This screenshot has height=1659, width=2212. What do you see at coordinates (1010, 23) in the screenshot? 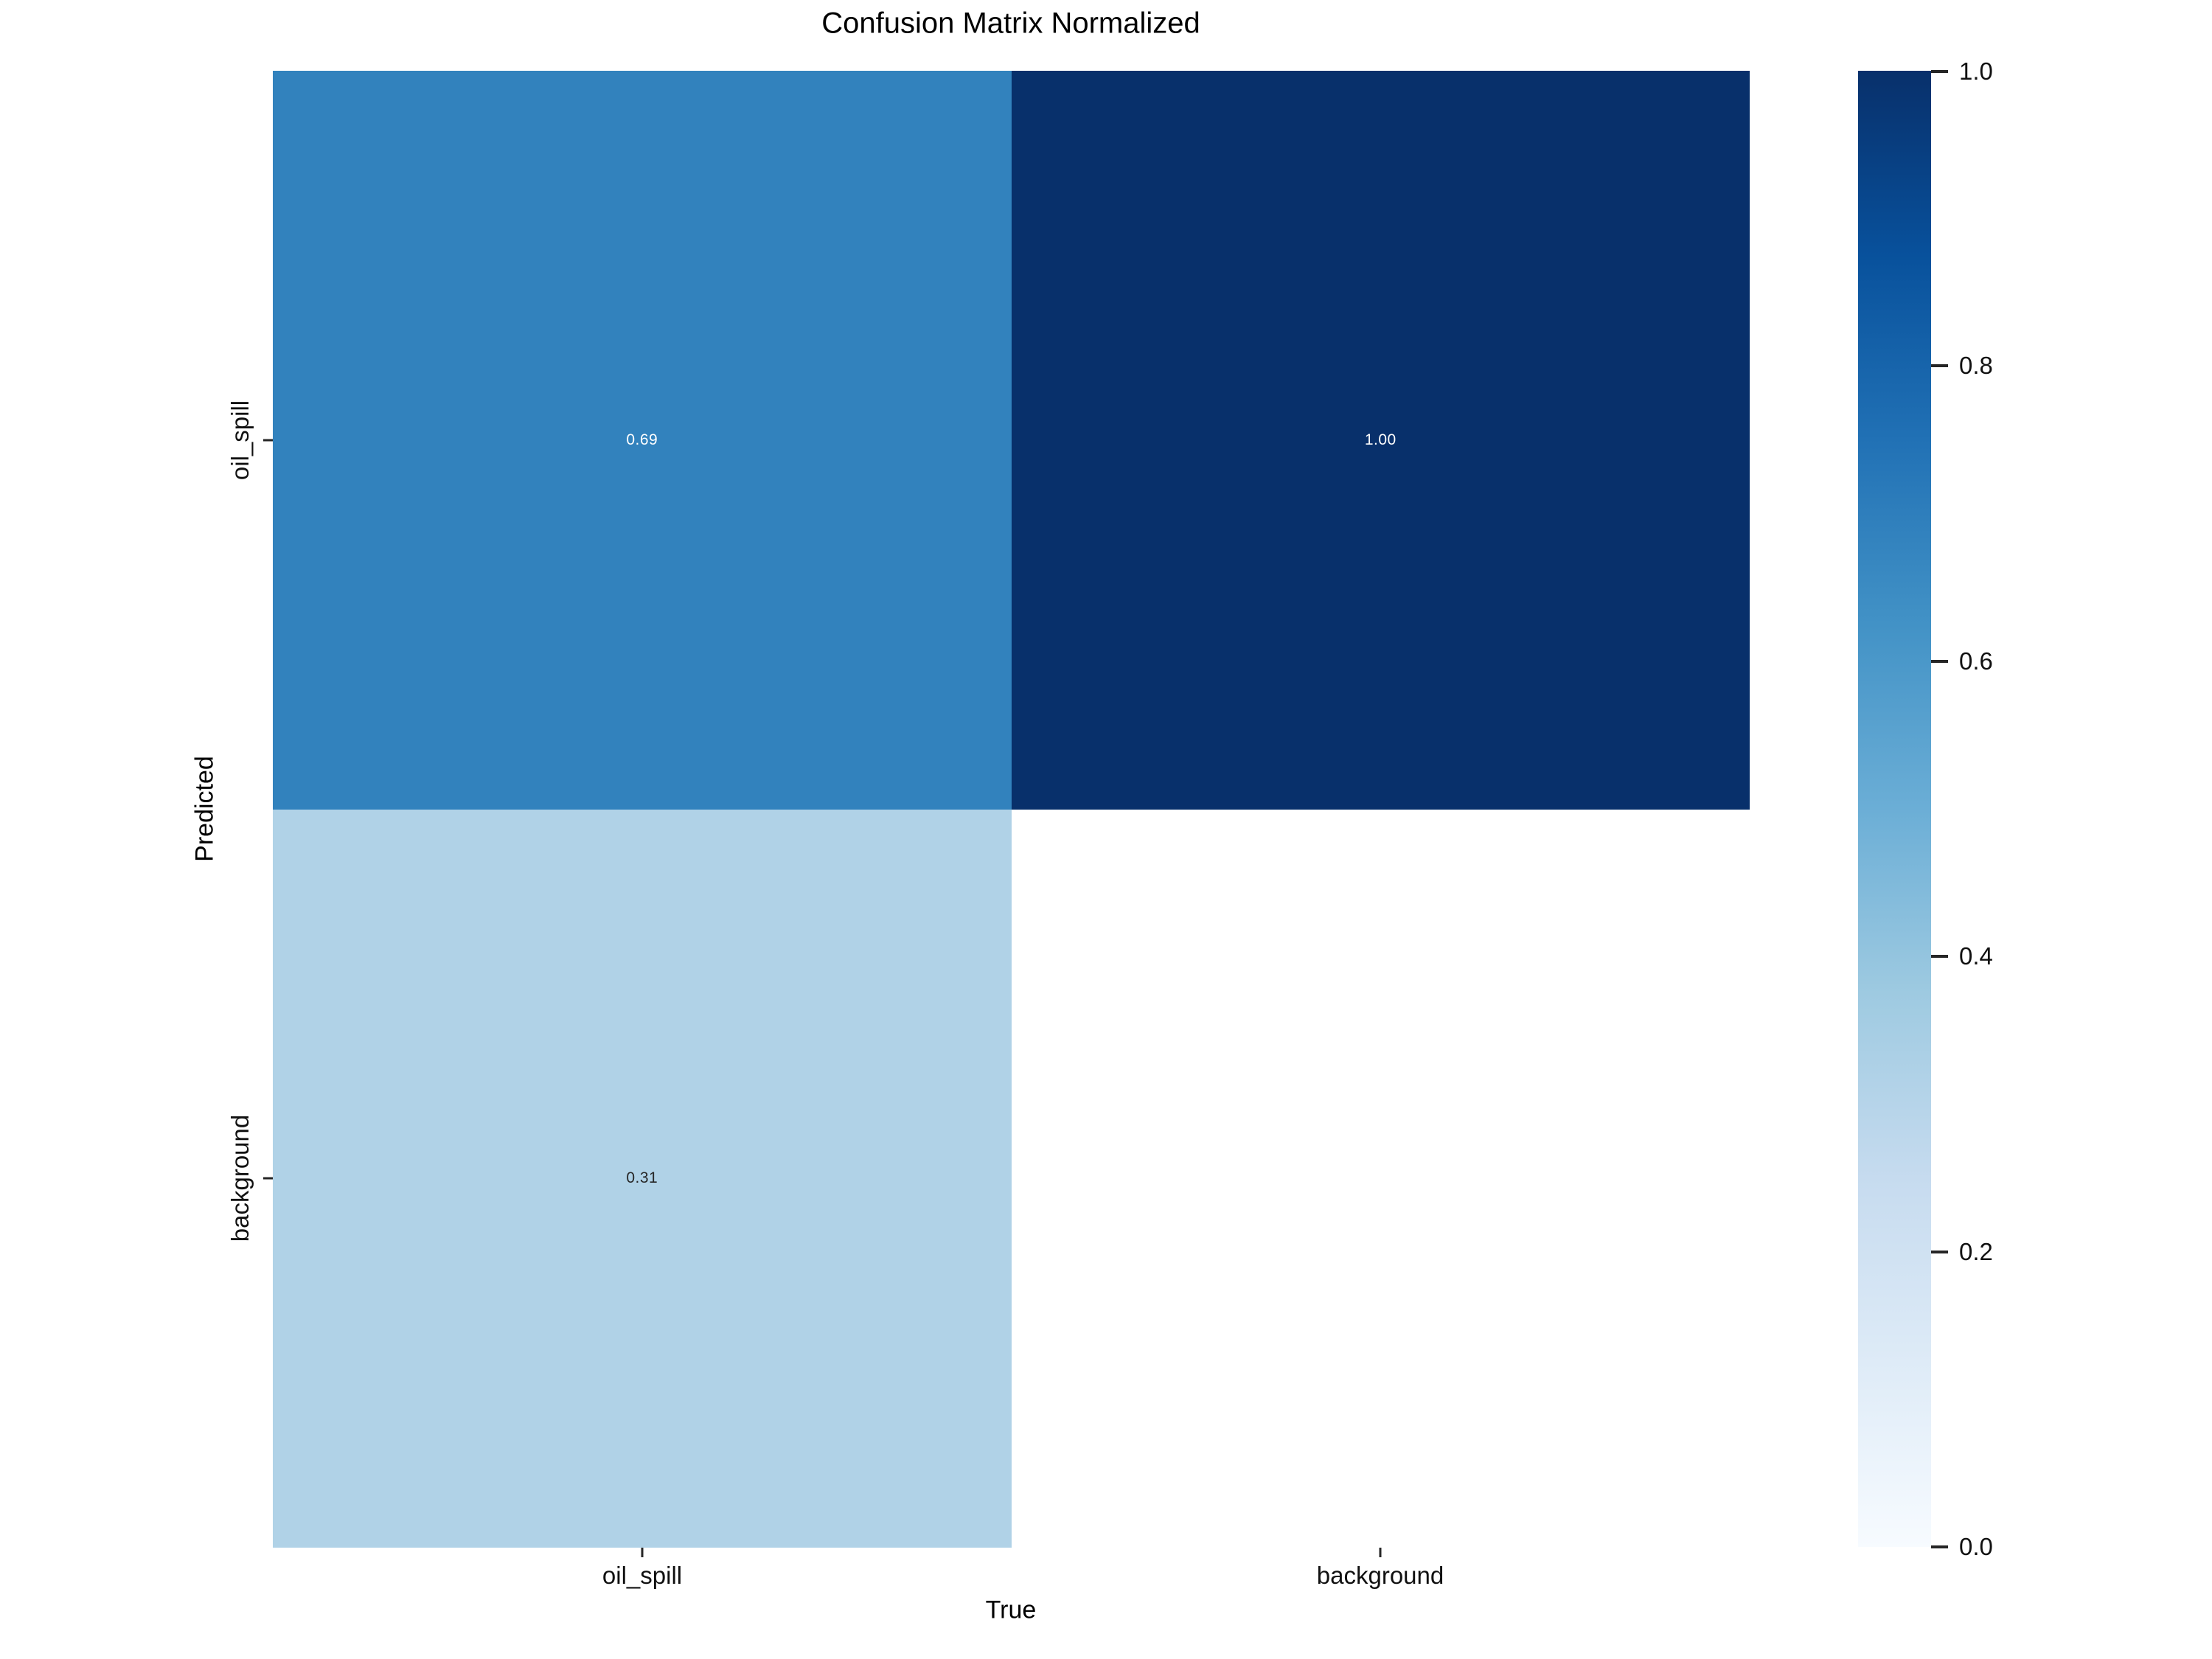
I see `chart-title: Confusion Matrix Normalized` at bounding box center [1010, 23].